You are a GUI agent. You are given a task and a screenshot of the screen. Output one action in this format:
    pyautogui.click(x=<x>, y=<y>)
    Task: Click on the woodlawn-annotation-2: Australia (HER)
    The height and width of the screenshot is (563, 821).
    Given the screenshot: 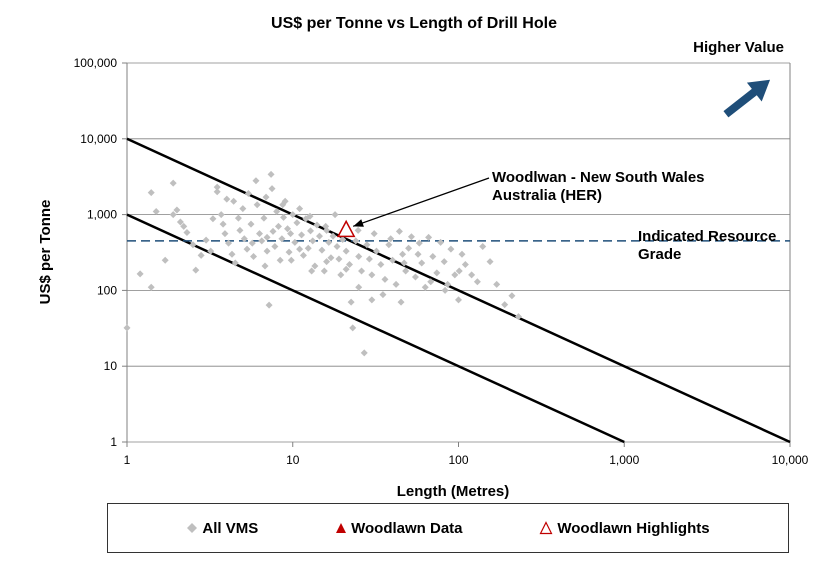 What is the action you would take?
    pyautogui.click(x=547, y=195)
    